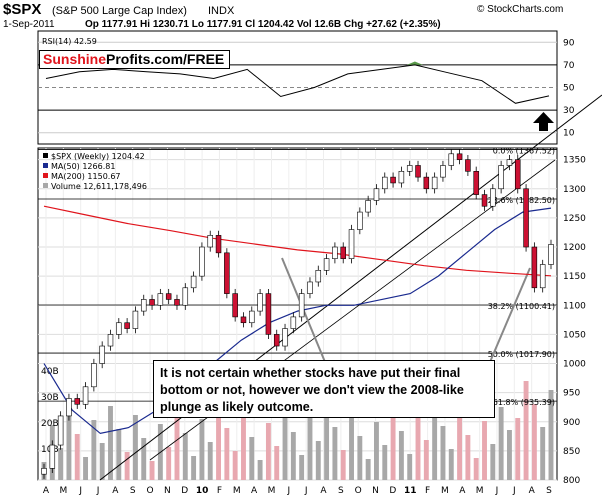 The height and width of the screenshot is (502, 602). Describe the element at coordinates (574, 306) in the screenshot. I see `price-tick-label: 1100` at that location.